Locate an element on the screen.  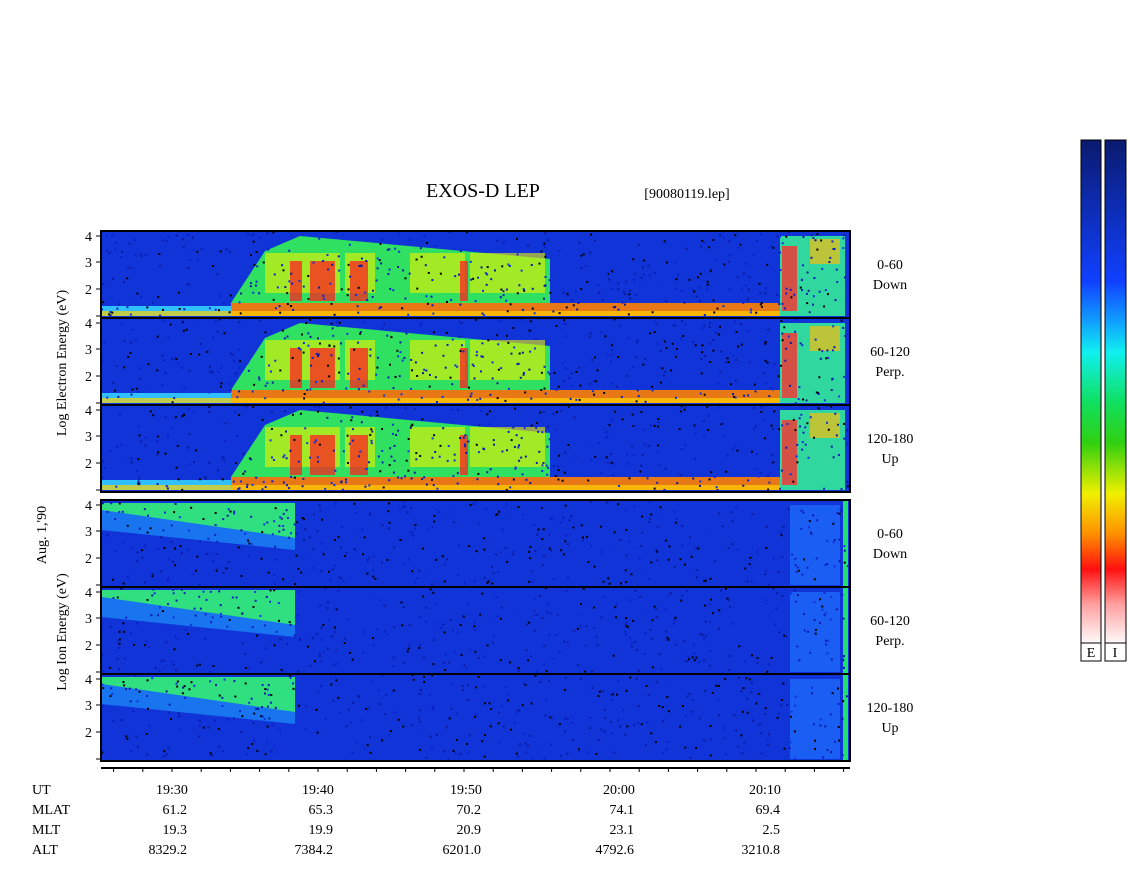
time-value: 23.1 is located at coordinates (622, 830).